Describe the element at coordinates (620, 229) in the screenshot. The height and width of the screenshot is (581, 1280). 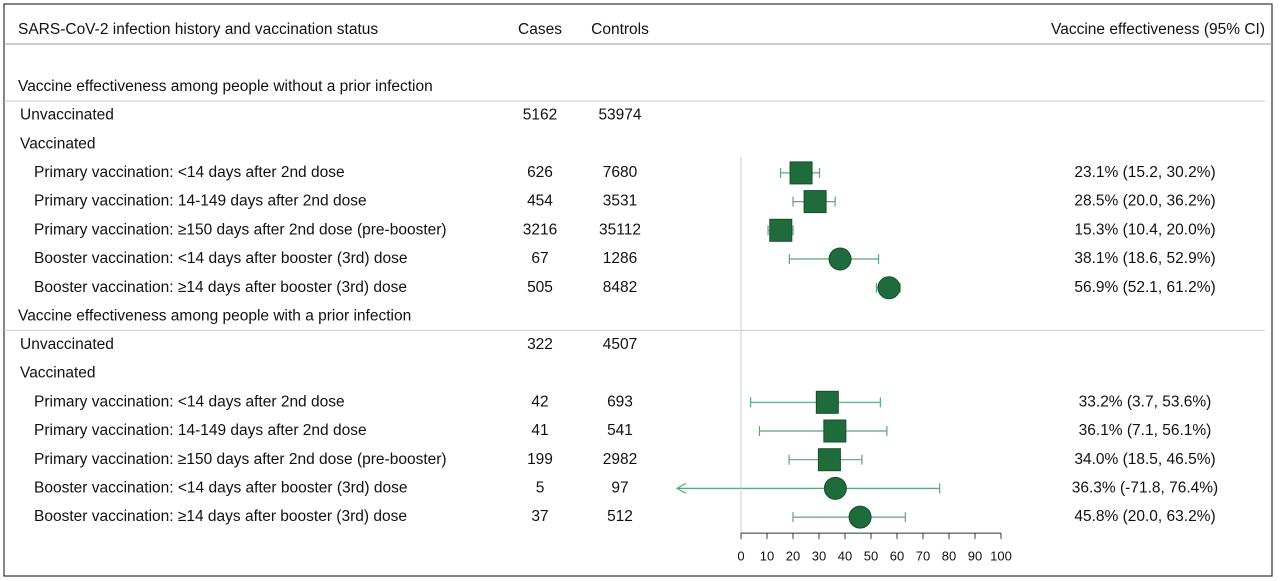
I see `controls: 35112` at that location.